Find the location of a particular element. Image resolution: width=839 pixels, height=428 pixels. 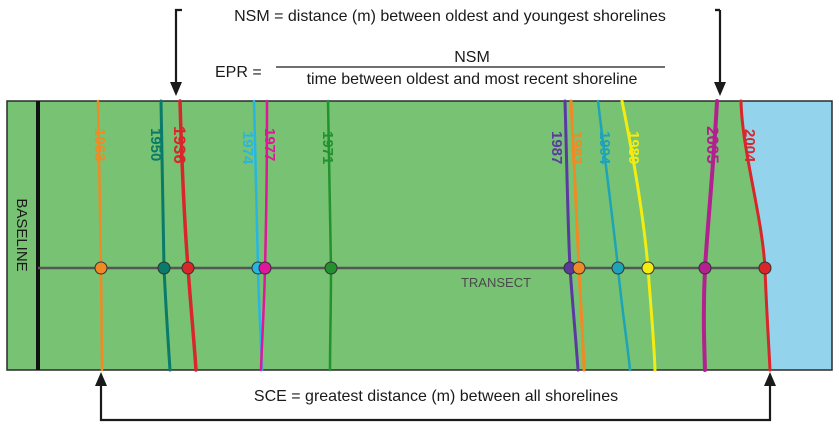

epr-label: EPR = is located at coordinates (238, 72).